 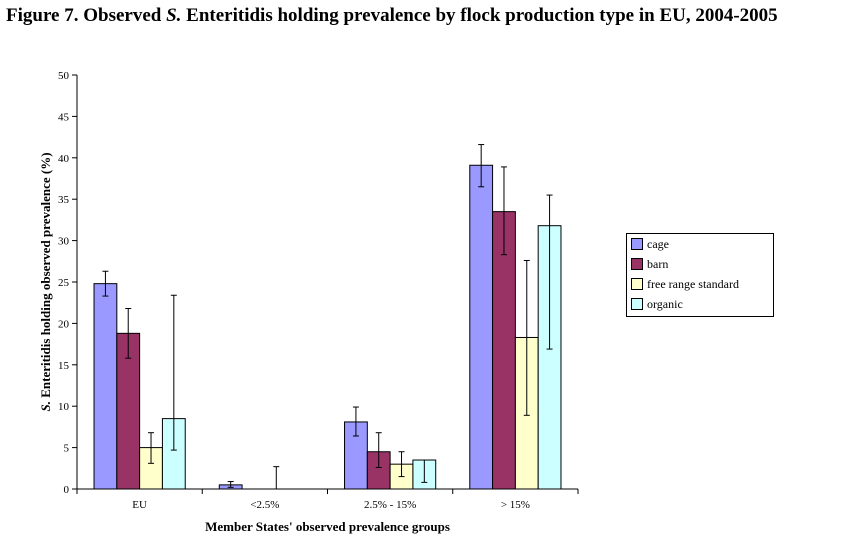 I want to click on y-tick-label: 0, so click(x=67, y=490).